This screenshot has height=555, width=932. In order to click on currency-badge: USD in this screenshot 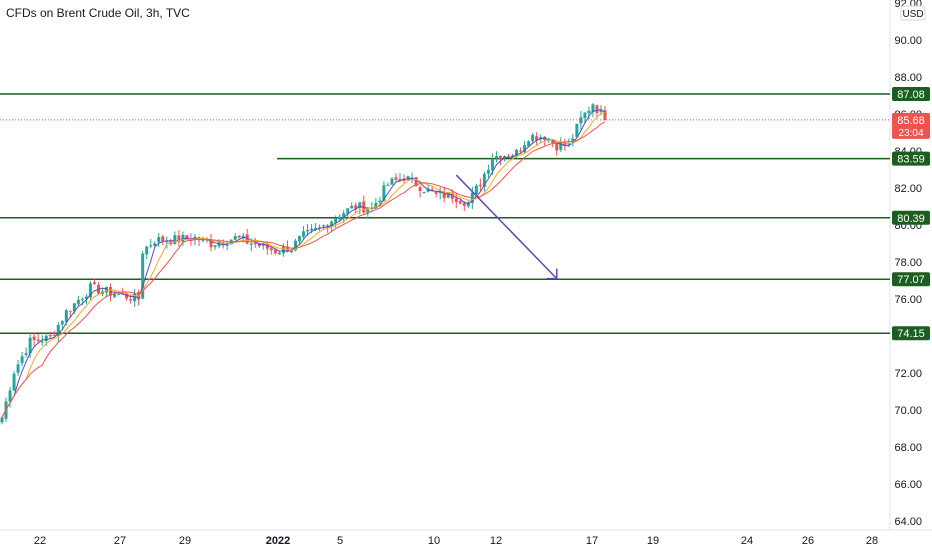, I will do `click(913, 13)`.